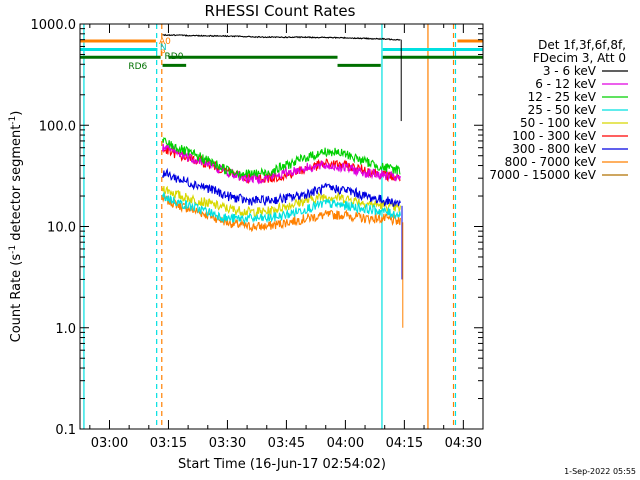 The image size is (640, 480). Describe the element at coordinates (168, 443) in the screenshot. I see `x-tick-label: 03:15` at that location.